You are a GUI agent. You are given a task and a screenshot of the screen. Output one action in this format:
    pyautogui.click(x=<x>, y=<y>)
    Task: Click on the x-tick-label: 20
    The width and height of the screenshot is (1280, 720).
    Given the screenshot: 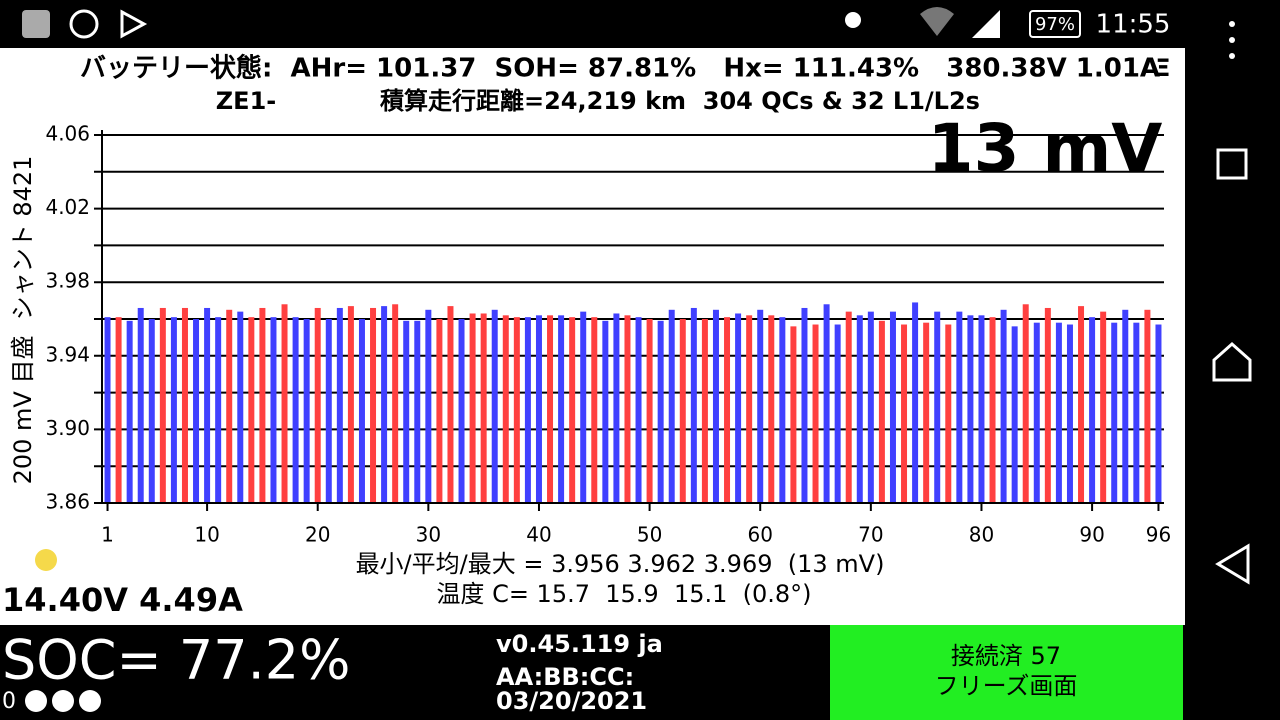 What is the action you would take?
    pyautogui.click(x=317, y=535)
    